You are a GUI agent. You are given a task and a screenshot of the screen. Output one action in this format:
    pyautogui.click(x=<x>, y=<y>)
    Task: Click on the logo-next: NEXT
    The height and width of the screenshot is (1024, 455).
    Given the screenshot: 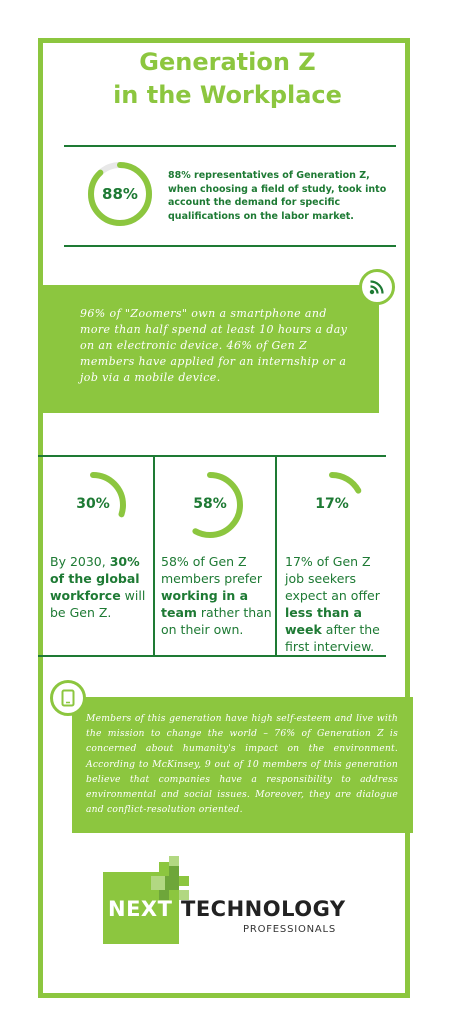 What is the action you would take?
    pyautogui.click(x=140, y=909)
    